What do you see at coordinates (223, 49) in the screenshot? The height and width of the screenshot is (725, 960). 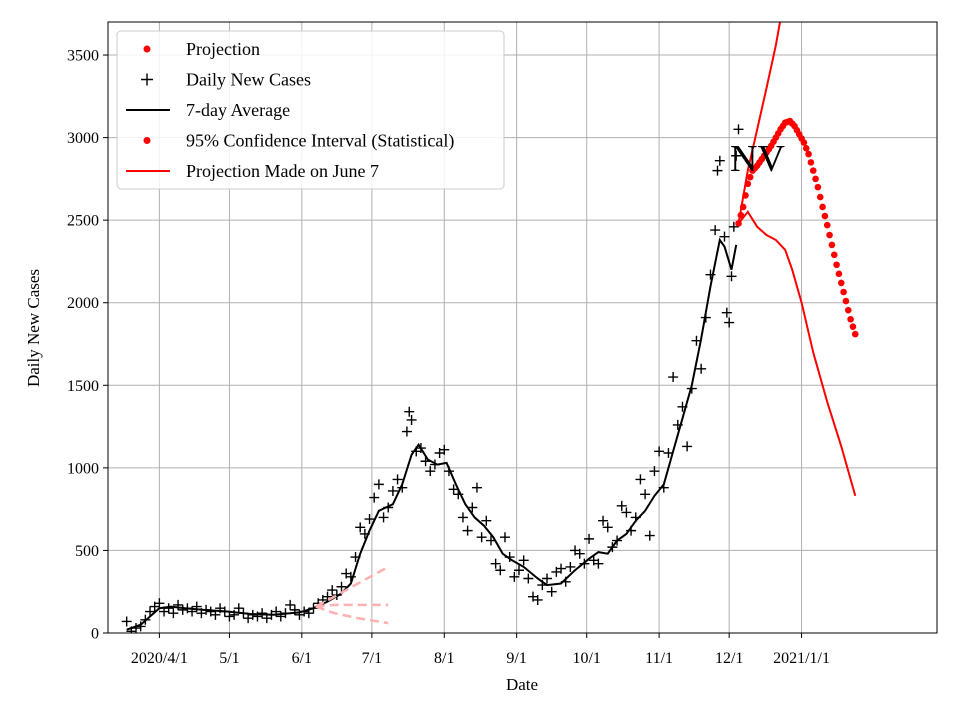 I see `legend-label: Projection` at bounding box center [223, 49].